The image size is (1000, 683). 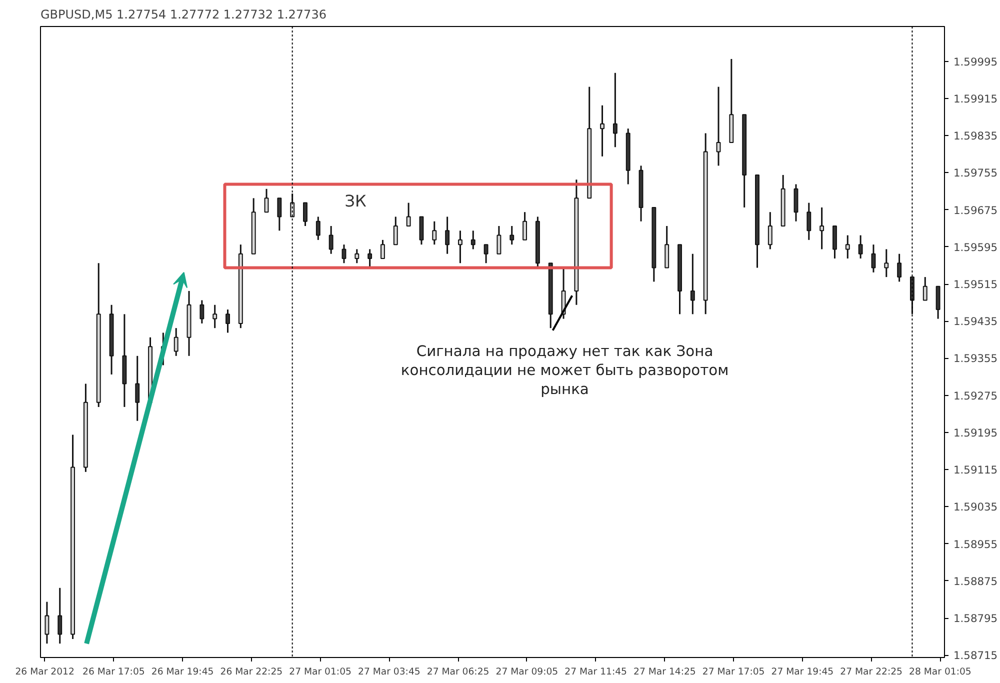 I want to click on y-tick-label: 1.59995, so click(x=976, y=61).